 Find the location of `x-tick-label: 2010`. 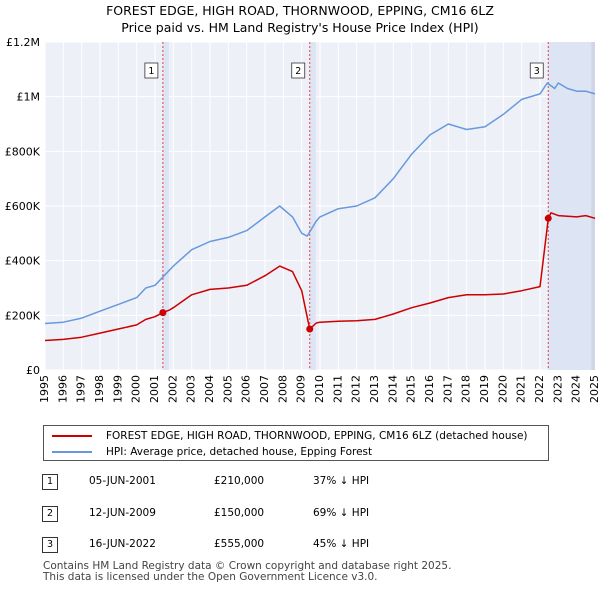

x-tick-label: 2010 is located at coordinates (319, 389).